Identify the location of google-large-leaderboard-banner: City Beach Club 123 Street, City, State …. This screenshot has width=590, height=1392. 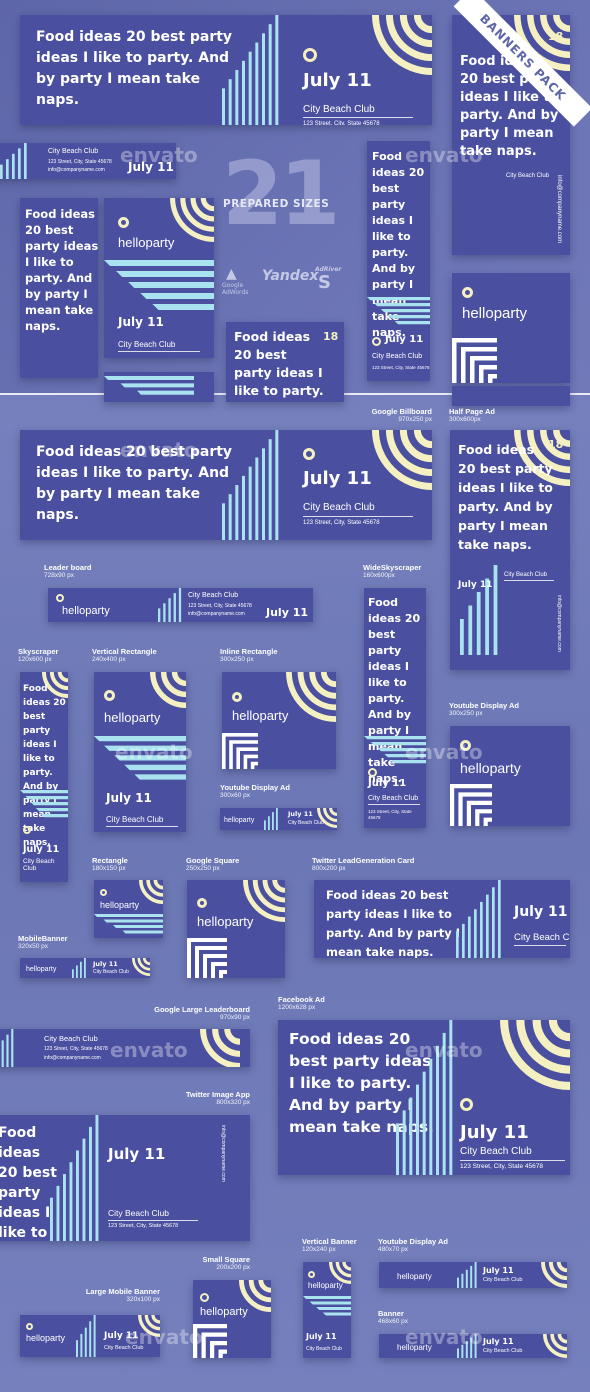
(125, 1048).